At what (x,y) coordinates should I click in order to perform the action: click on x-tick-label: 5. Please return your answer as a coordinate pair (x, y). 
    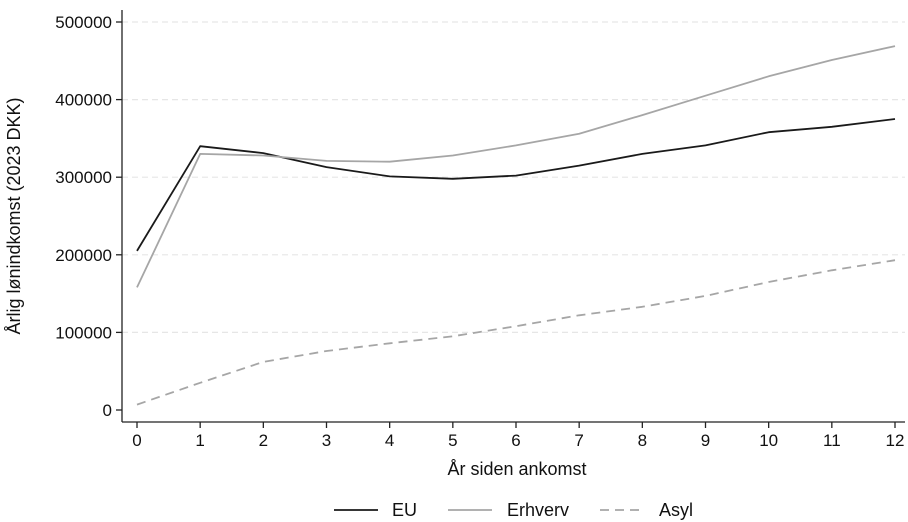
    Looking at the image, I should click on (452, 440).